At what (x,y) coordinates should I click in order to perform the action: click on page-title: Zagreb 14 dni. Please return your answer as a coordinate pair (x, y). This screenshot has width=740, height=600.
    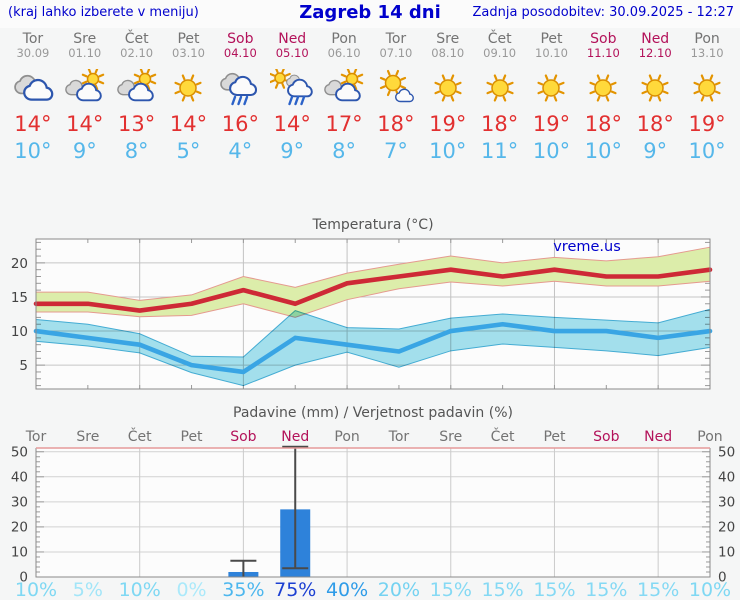
    Looking at the image, I should click on (370, 12).